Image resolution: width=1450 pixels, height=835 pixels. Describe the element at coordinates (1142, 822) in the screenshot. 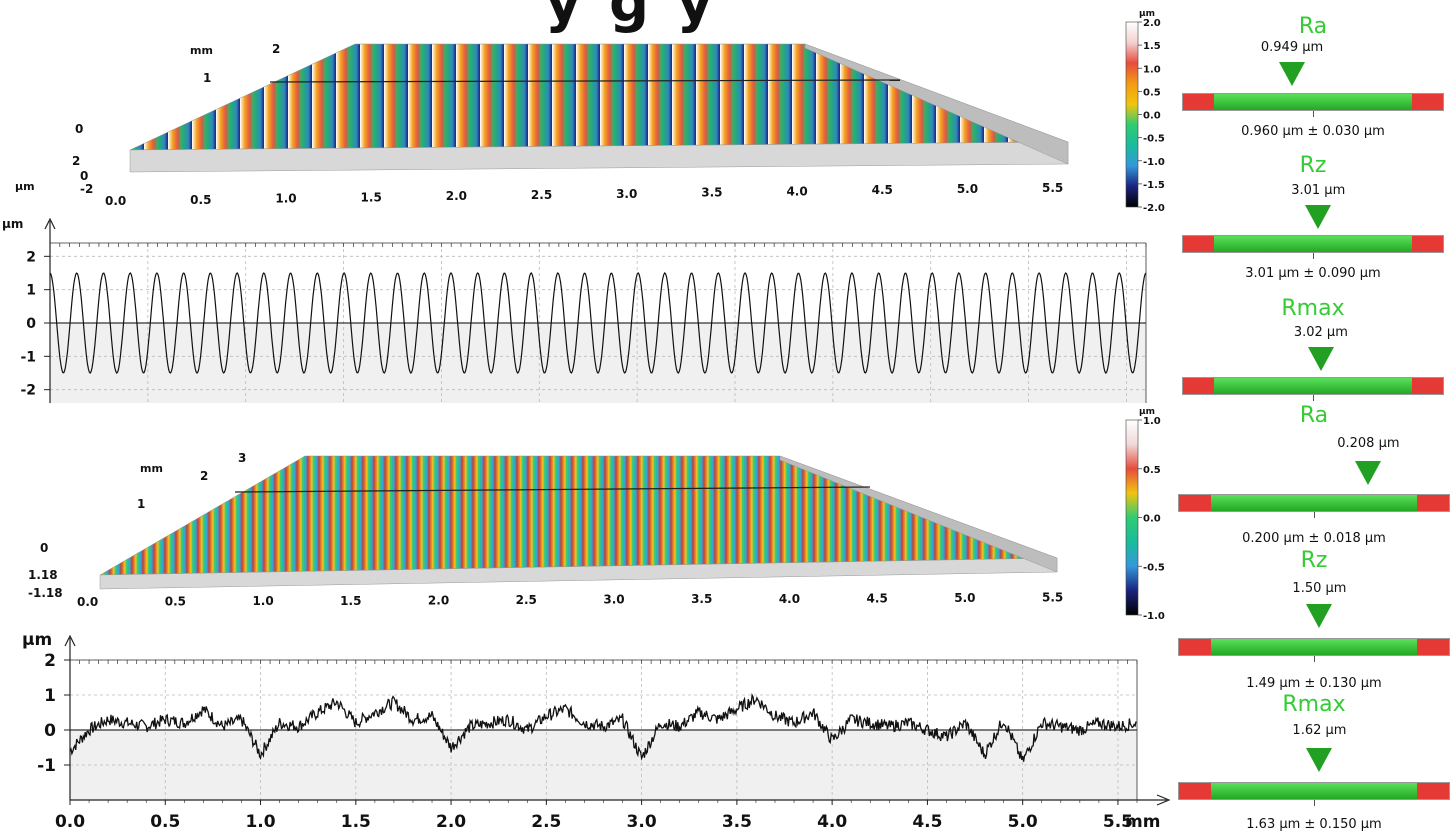

I see `x-axis-label: mm` at that location.